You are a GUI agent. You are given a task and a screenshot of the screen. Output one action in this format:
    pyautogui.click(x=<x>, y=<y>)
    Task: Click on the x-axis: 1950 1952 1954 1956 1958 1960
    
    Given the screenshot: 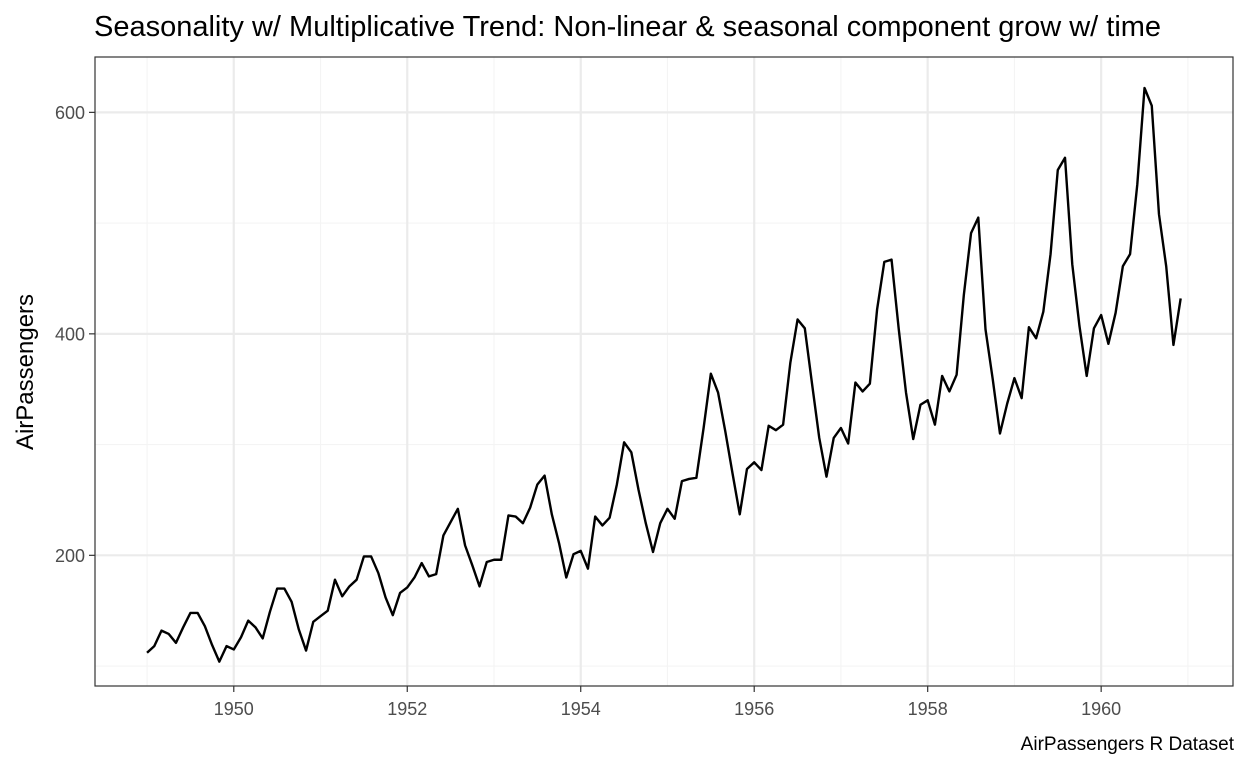 What is the action you would take?
    pyautogui.click(x=667, y=702)
    